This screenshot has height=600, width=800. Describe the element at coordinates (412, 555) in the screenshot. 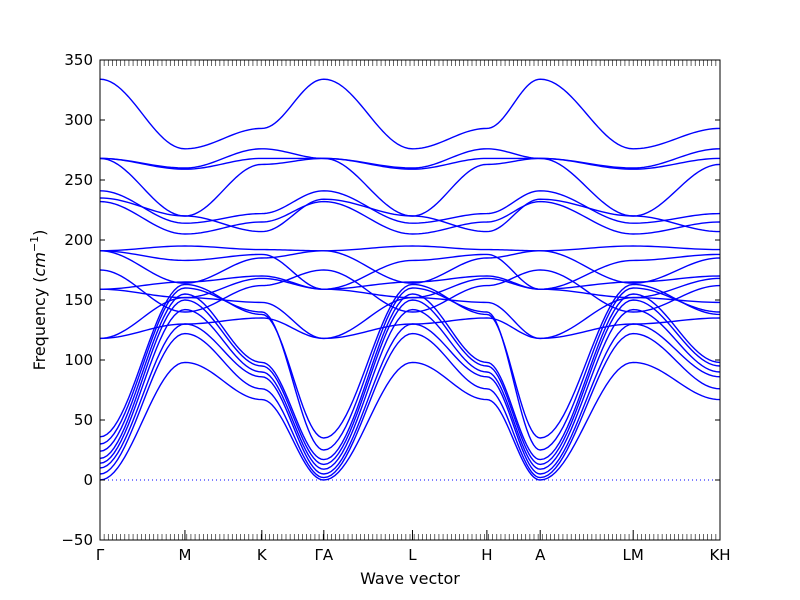

I see `x-tick-label: L` at that location.